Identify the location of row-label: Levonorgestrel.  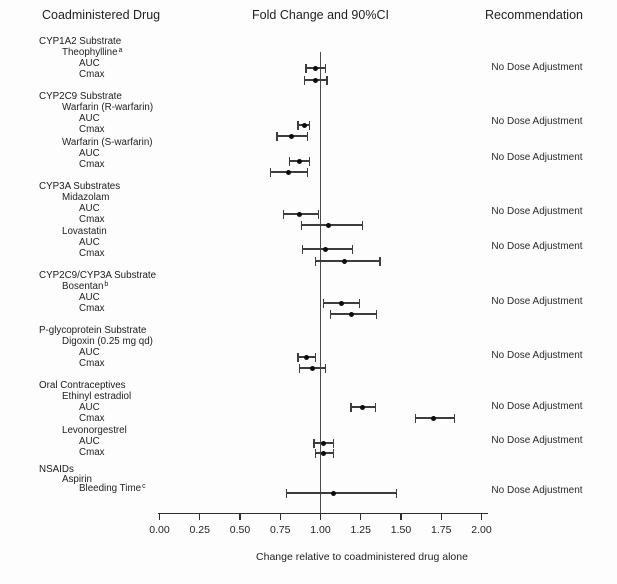
(94, 430).